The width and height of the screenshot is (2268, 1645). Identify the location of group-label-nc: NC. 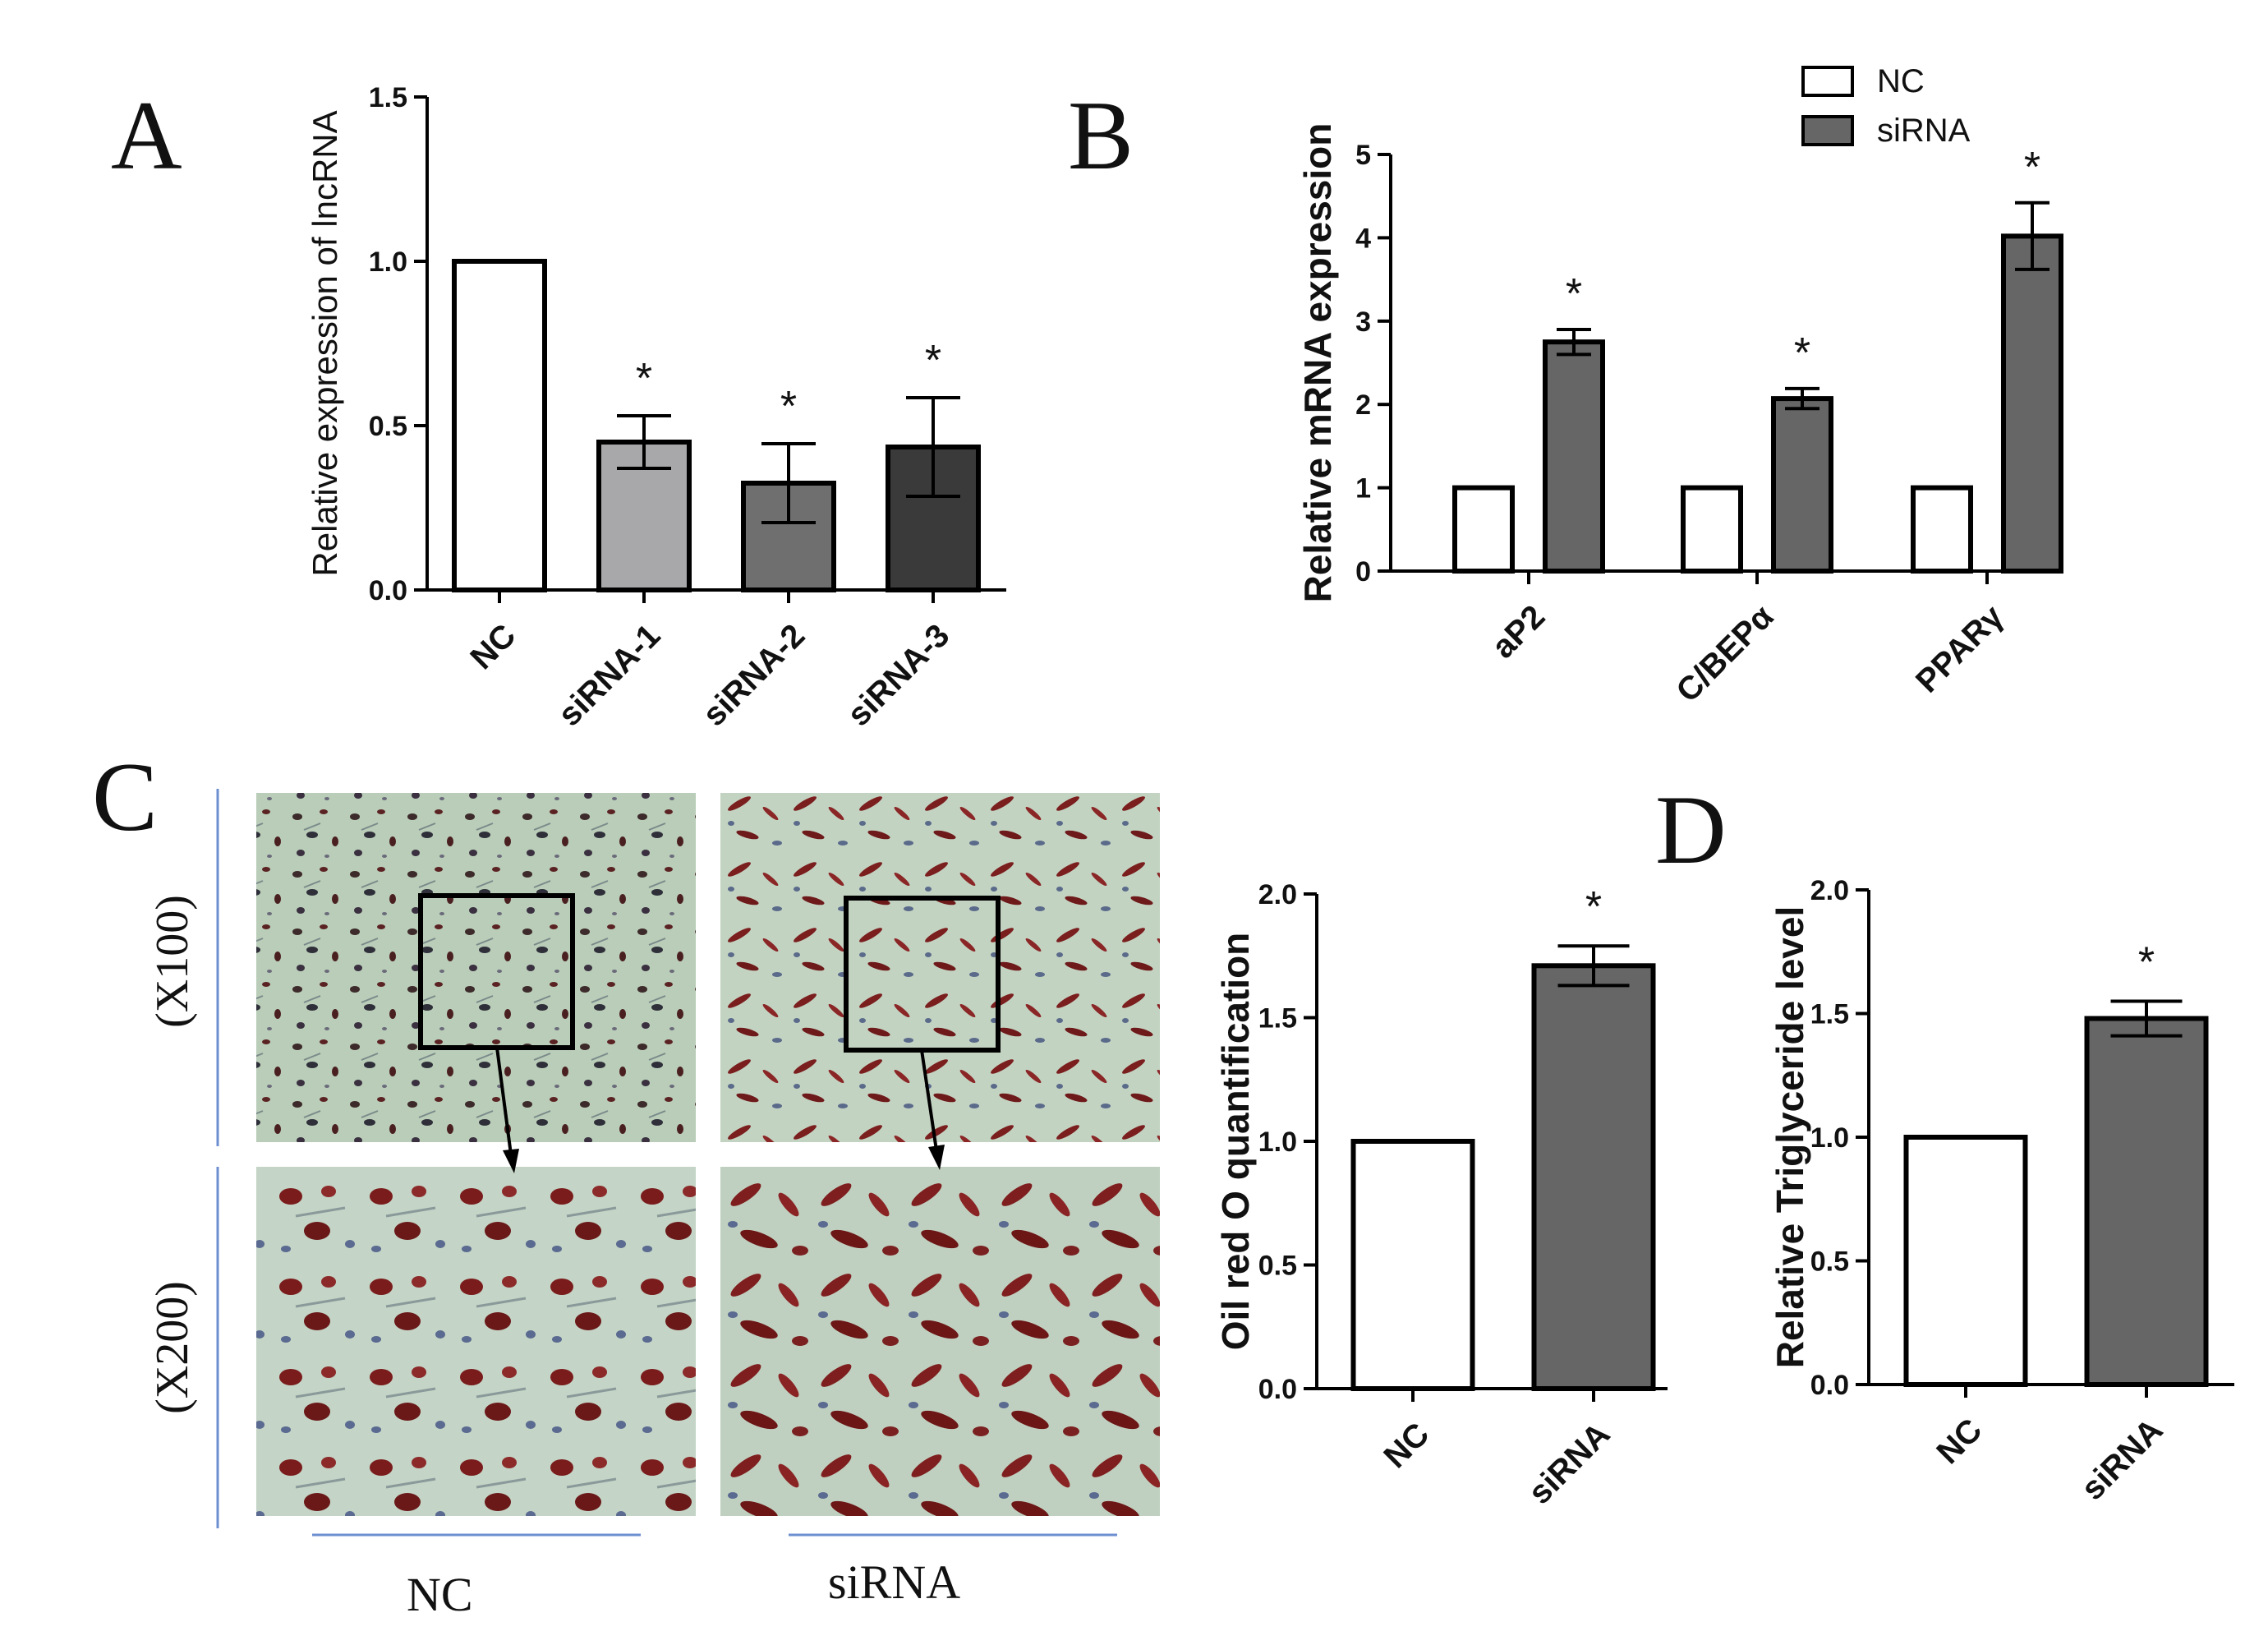
(440, 1594).